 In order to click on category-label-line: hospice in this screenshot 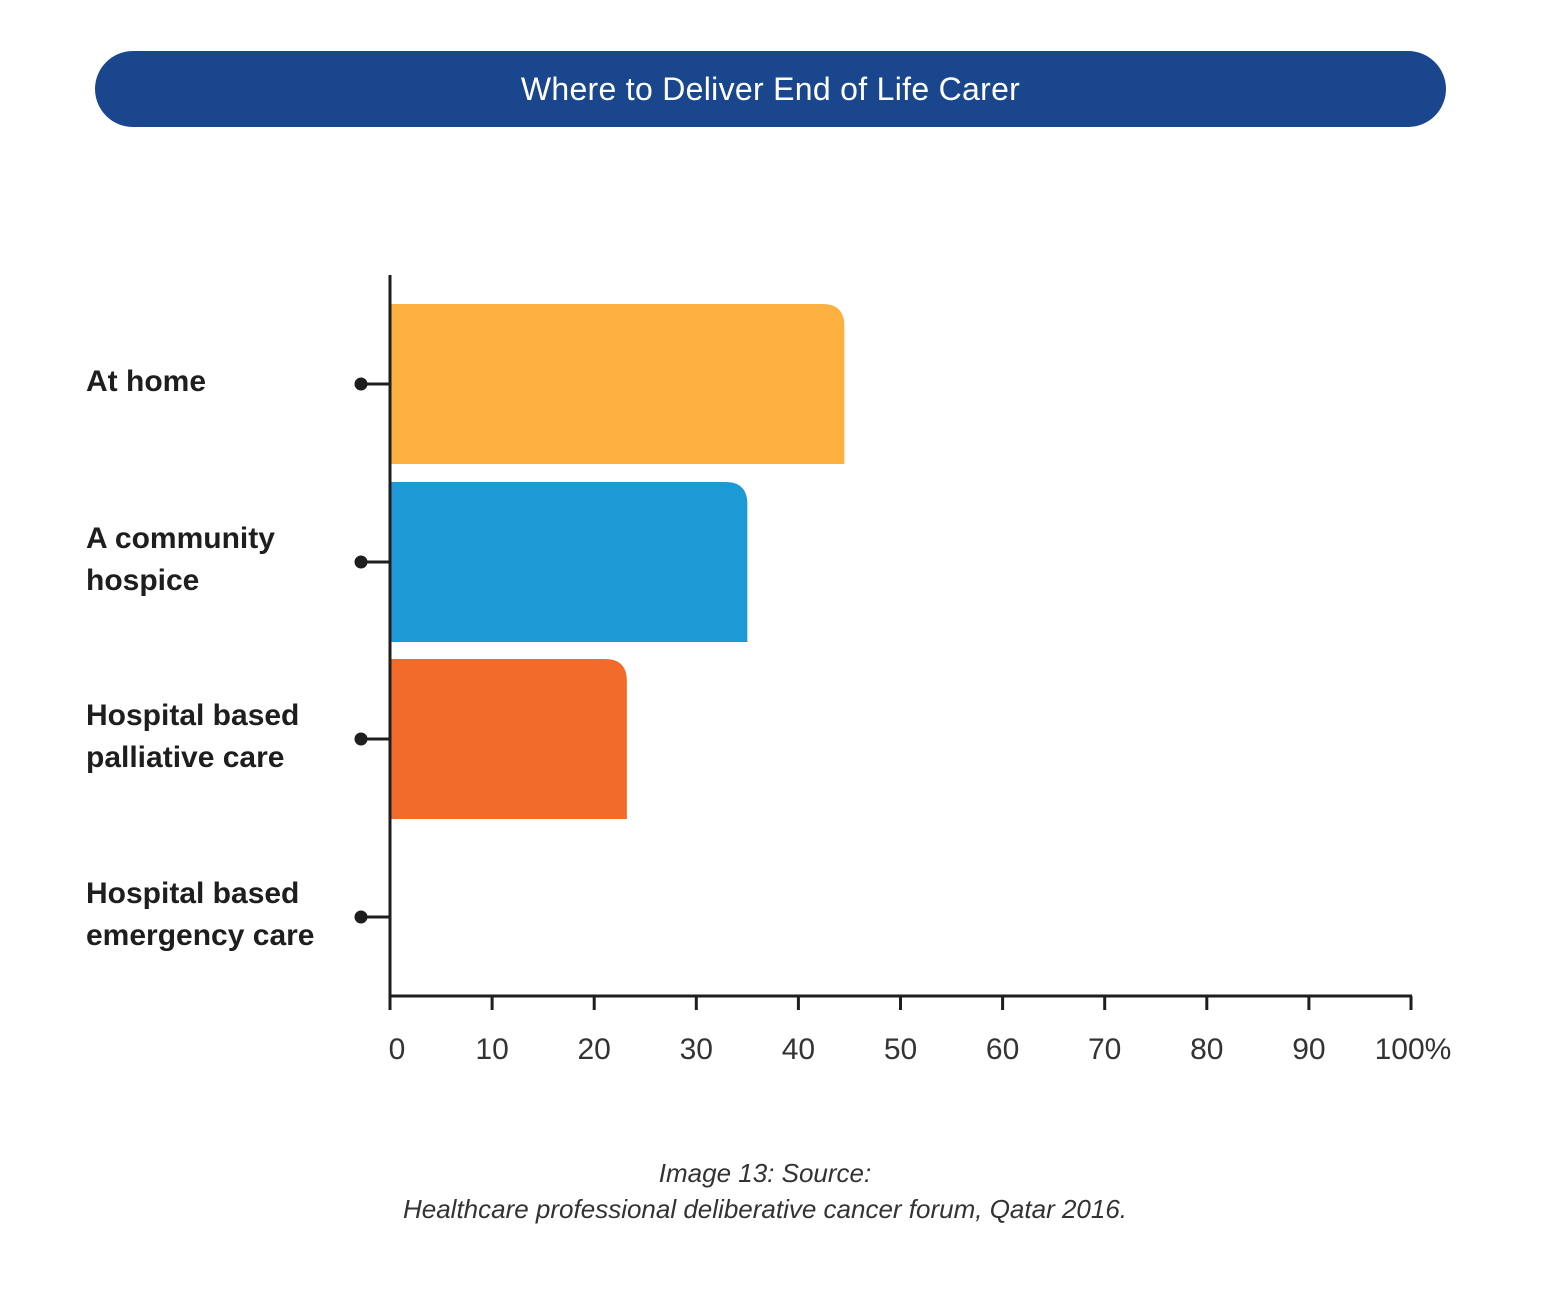, I will do `click(143, 580)`.